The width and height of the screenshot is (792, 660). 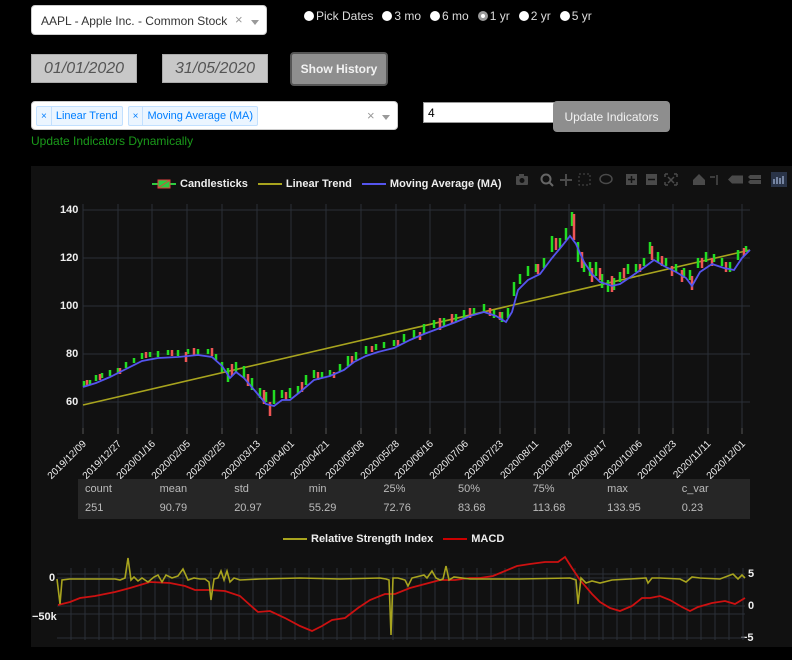 I want to click on stats-header: count, so click(x=98, y=488).